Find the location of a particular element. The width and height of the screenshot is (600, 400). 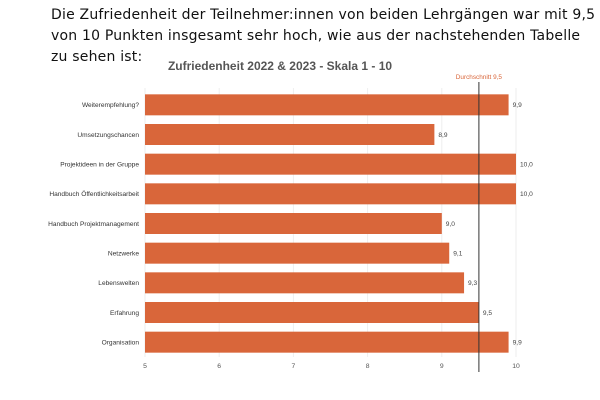

x-tick-label: 7 is located at coordinates (294, 366).